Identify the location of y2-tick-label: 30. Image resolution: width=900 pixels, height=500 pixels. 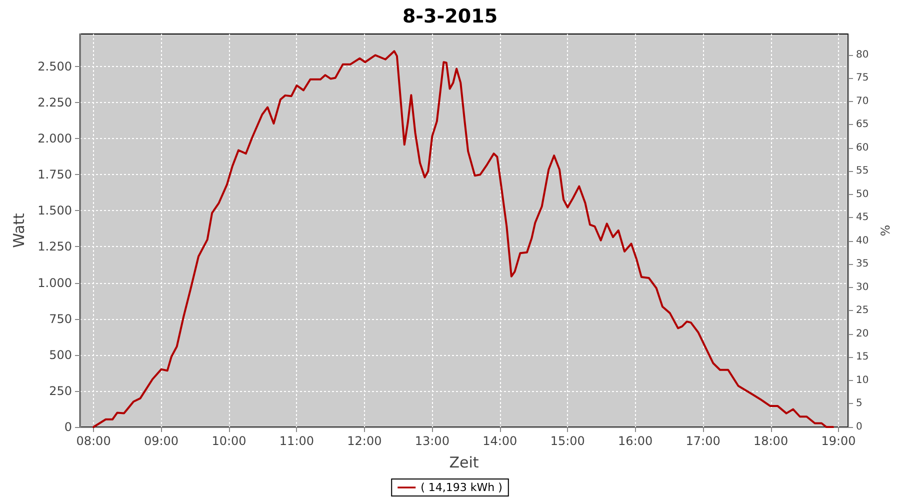
(862, 287).